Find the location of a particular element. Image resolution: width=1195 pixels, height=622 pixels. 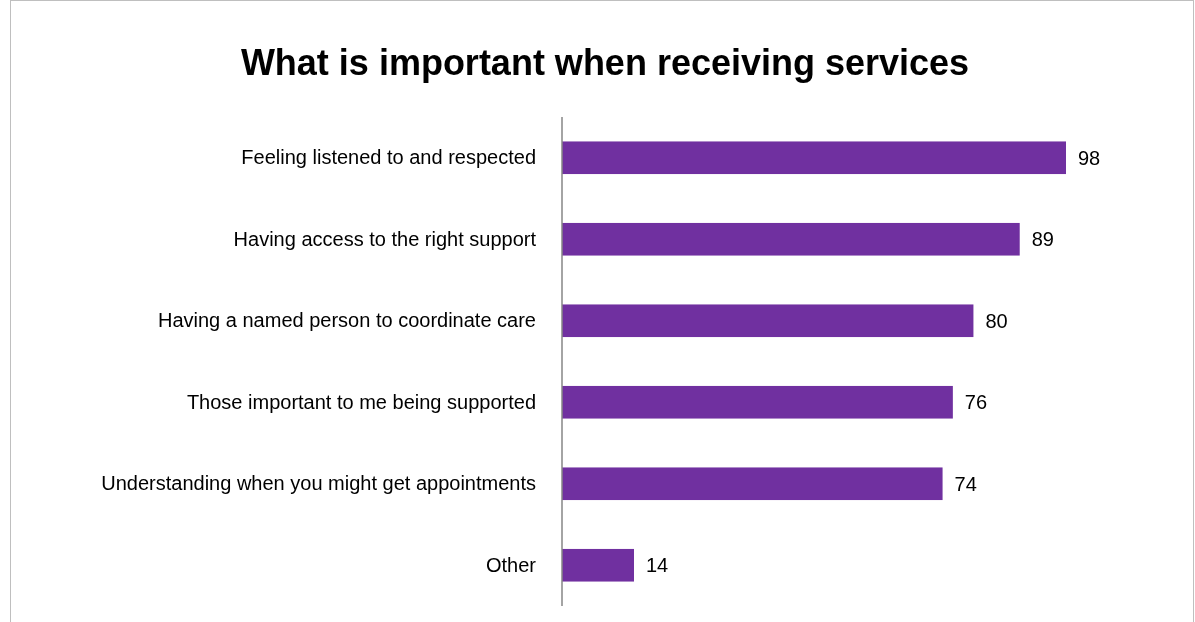

data-label: 14 is located at coordinates (657, 565).